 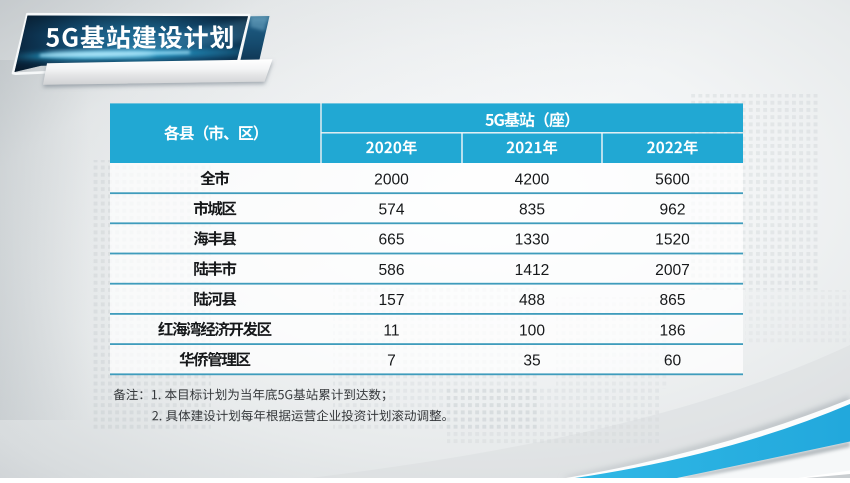 I want to click on svg-text: 865, so click(x=672, y=300).